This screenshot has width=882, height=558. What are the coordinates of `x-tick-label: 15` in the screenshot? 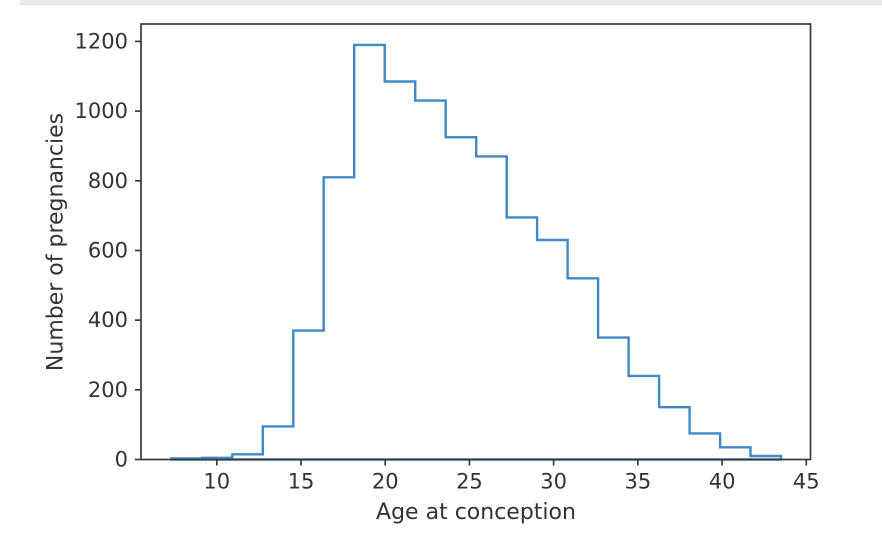 It's located at (301, 482).